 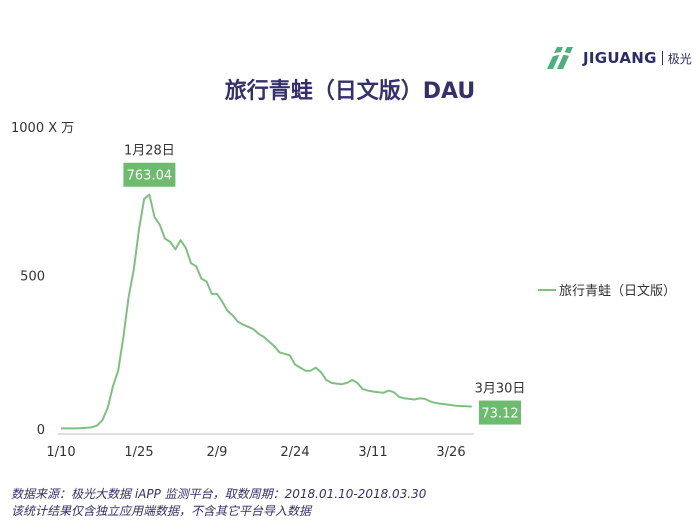 I want to click on annotation-value: 763.04, so click(x=150, y=176).